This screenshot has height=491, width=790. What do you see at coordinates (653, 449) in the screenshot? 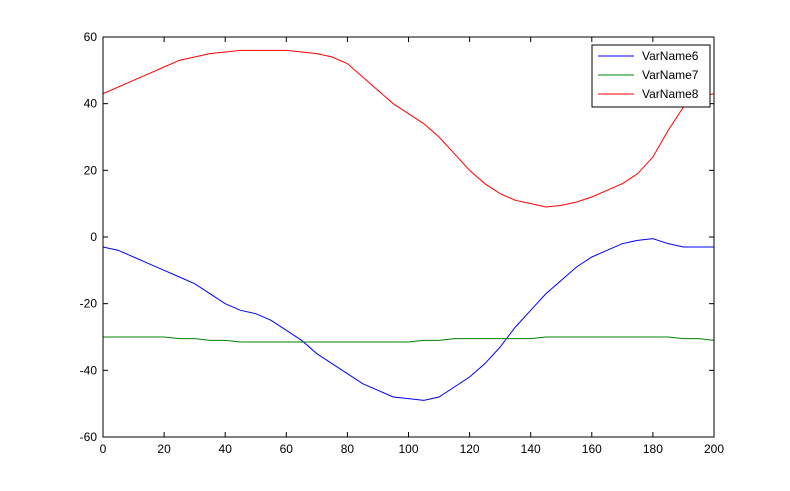
I see `x-tick-label: 180` at bounding box center [653, 449].